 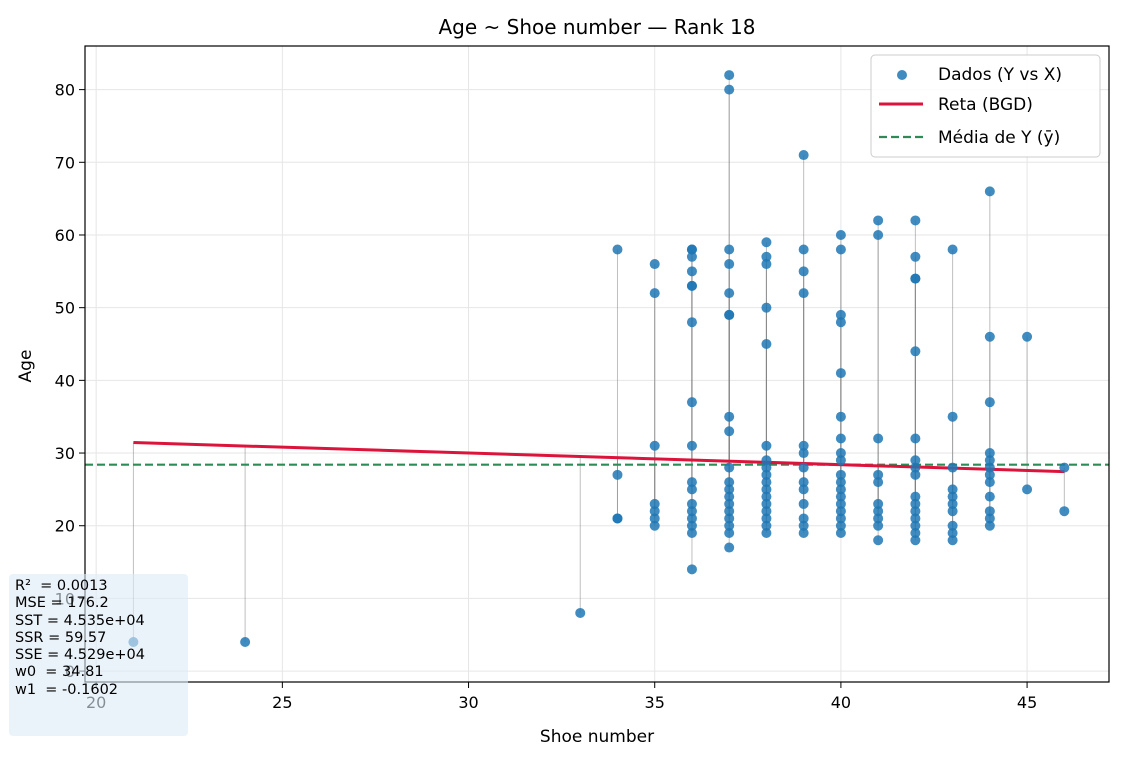 What do you see at coordinates (1027, 702) in the screenshot?
I see `x-tick-label: 45` at bounding box center [1027, 702].